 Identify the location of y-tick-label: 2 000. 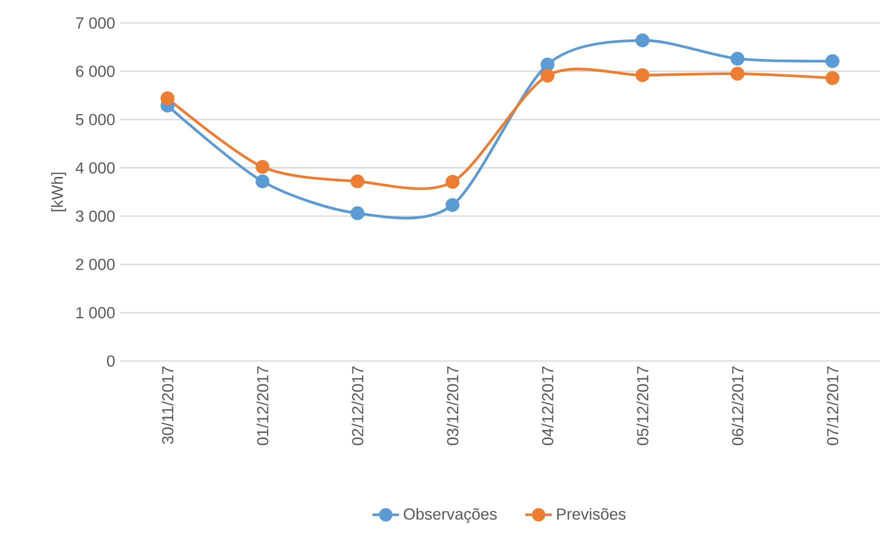
(95, 264).